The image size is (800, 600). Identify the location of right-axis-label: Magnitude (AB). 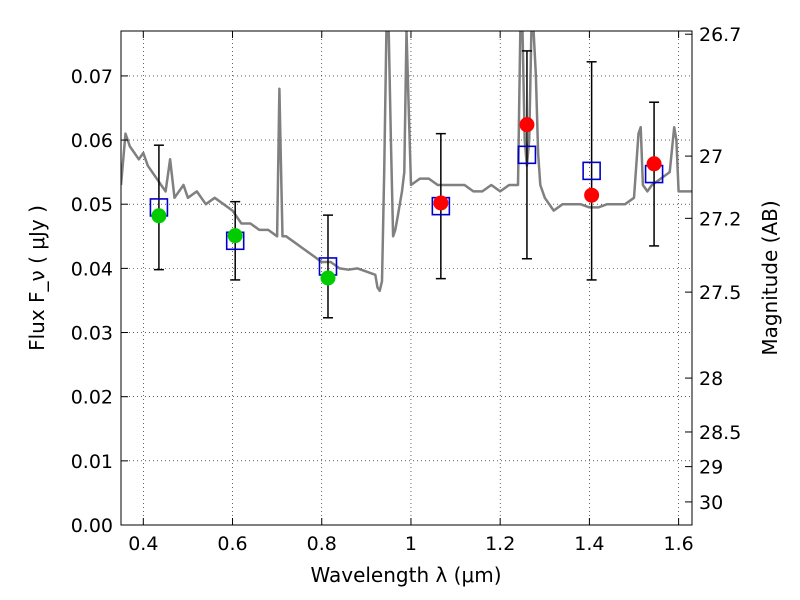
(770, 277).